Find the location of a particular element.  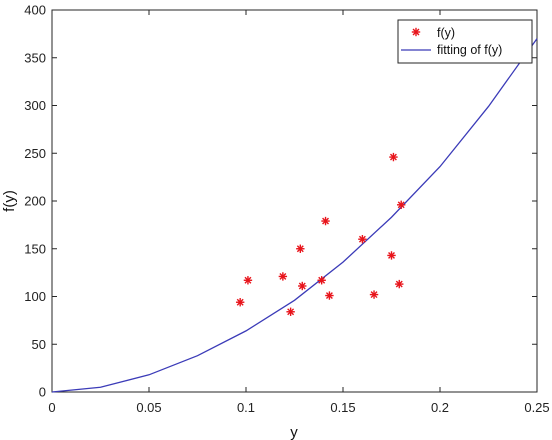

legend-box is located at coordinates (465, 41).